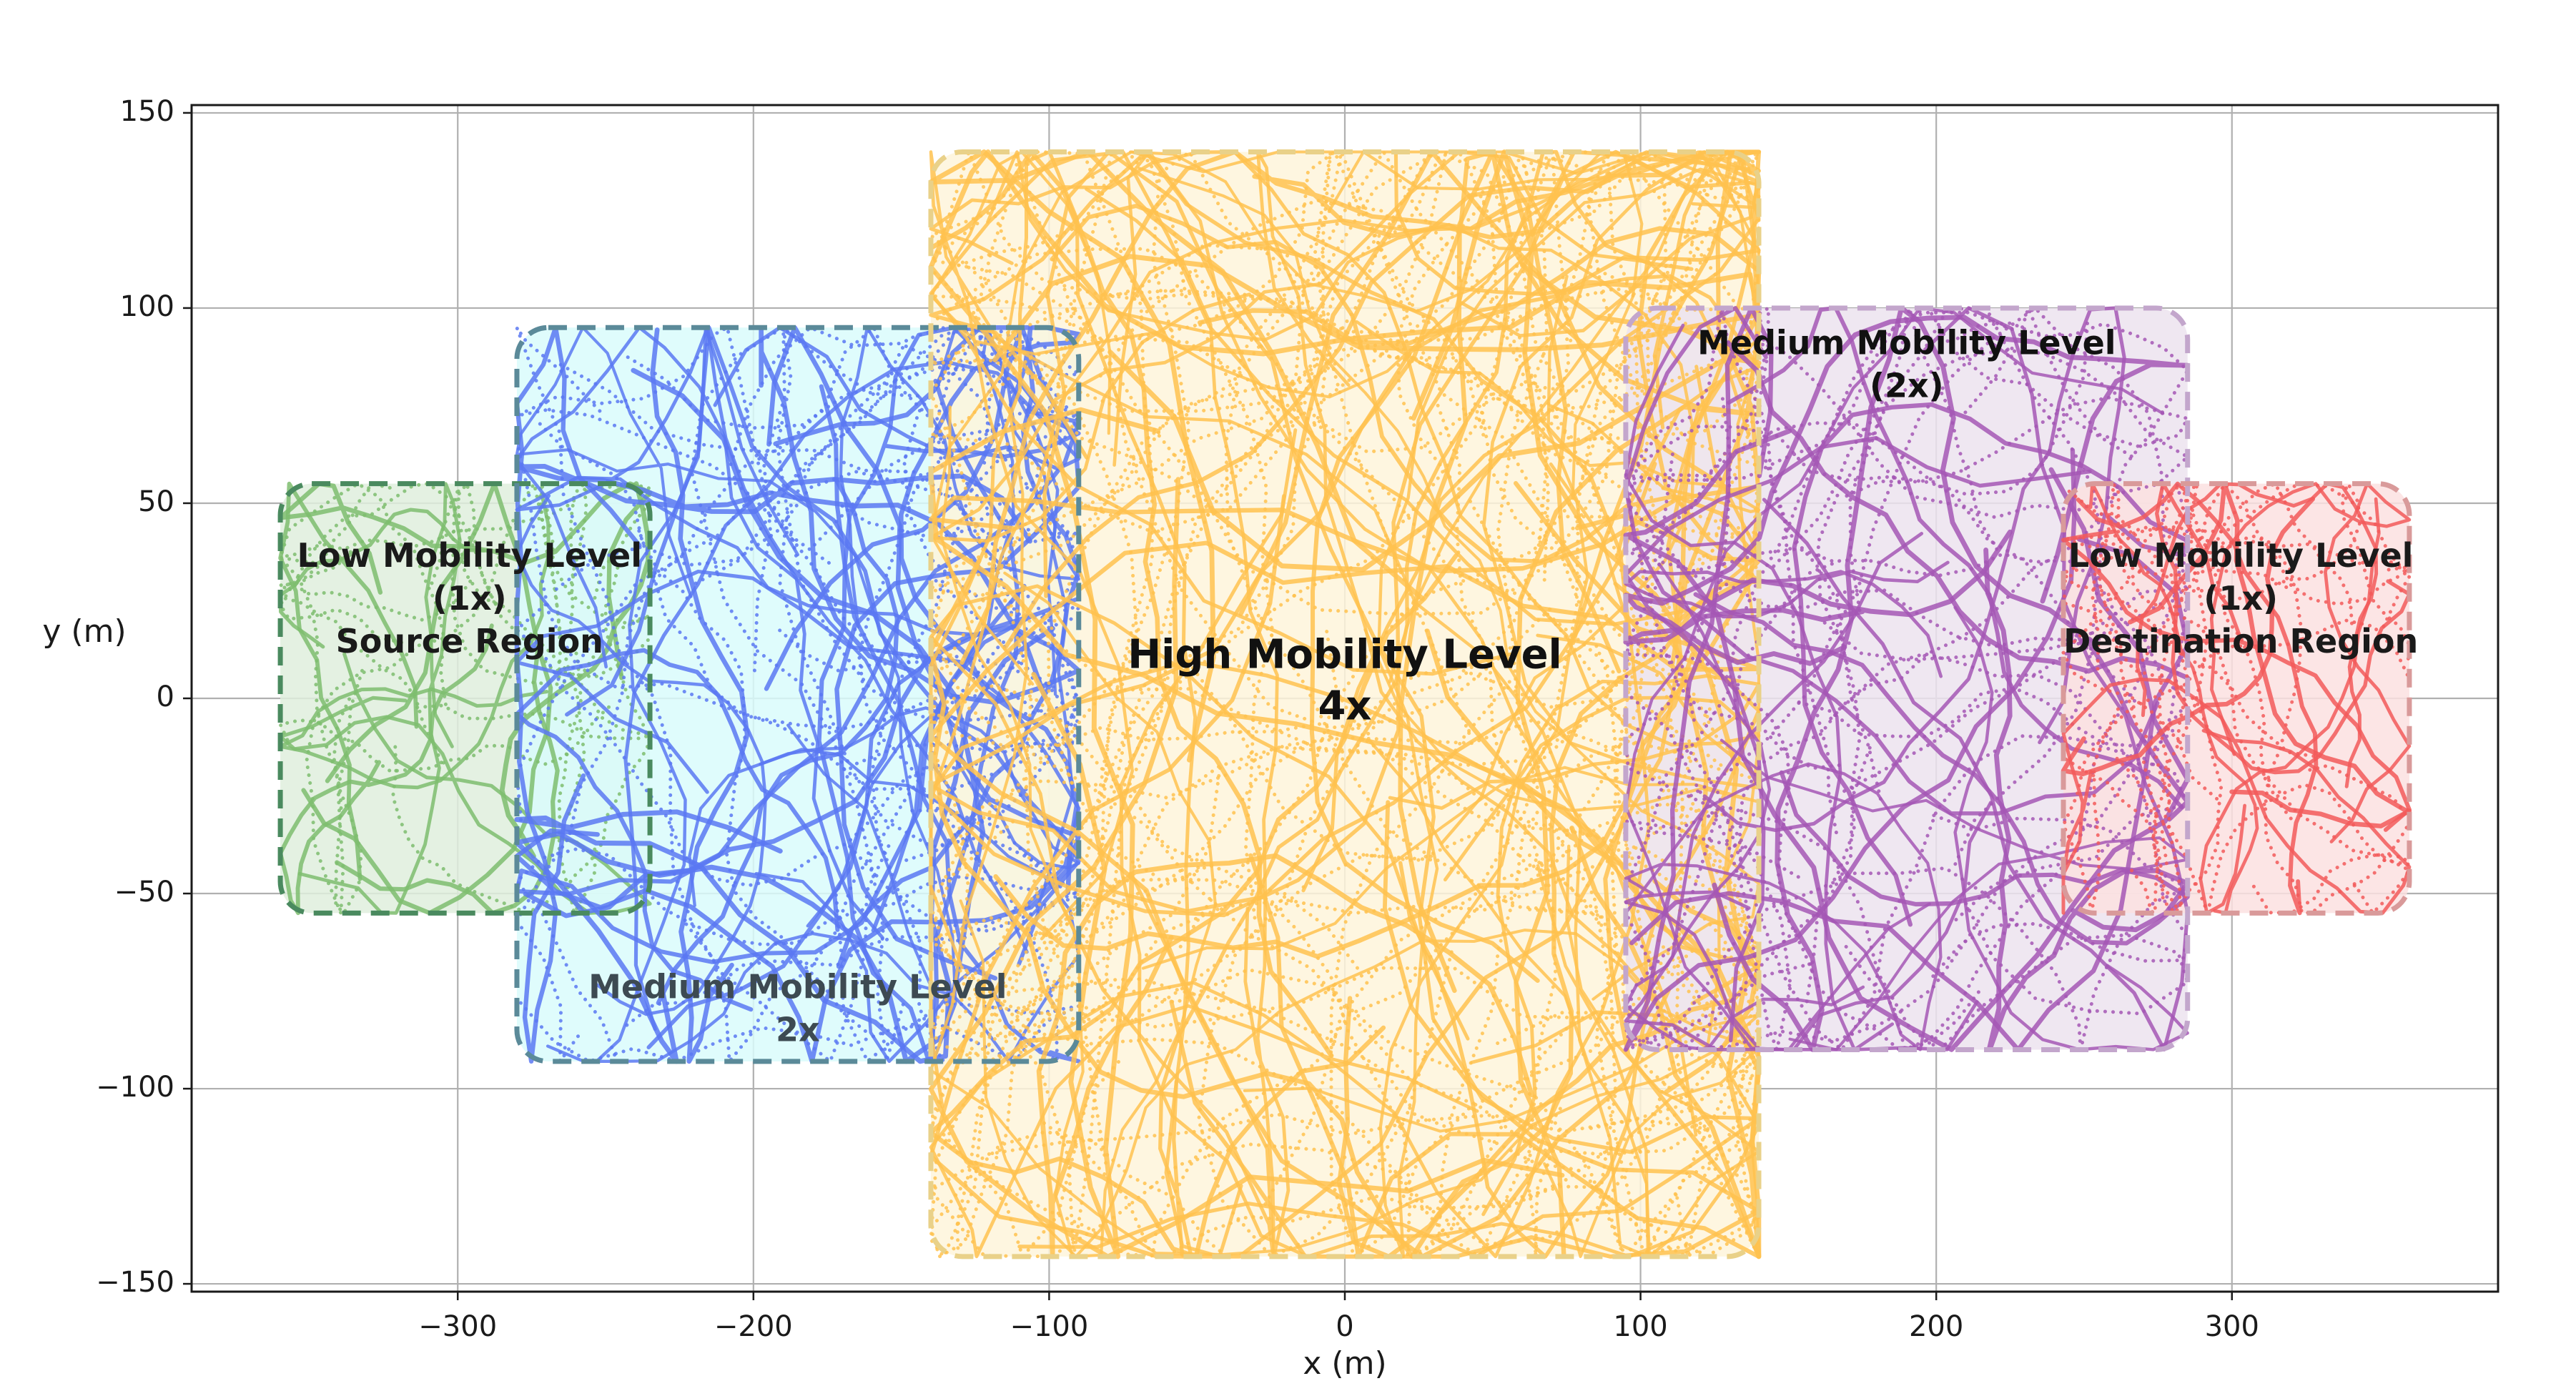  Describe the element at coordinates (469, 641) in the screenshot. I see `region-label-low-source: Source Region` at that location.